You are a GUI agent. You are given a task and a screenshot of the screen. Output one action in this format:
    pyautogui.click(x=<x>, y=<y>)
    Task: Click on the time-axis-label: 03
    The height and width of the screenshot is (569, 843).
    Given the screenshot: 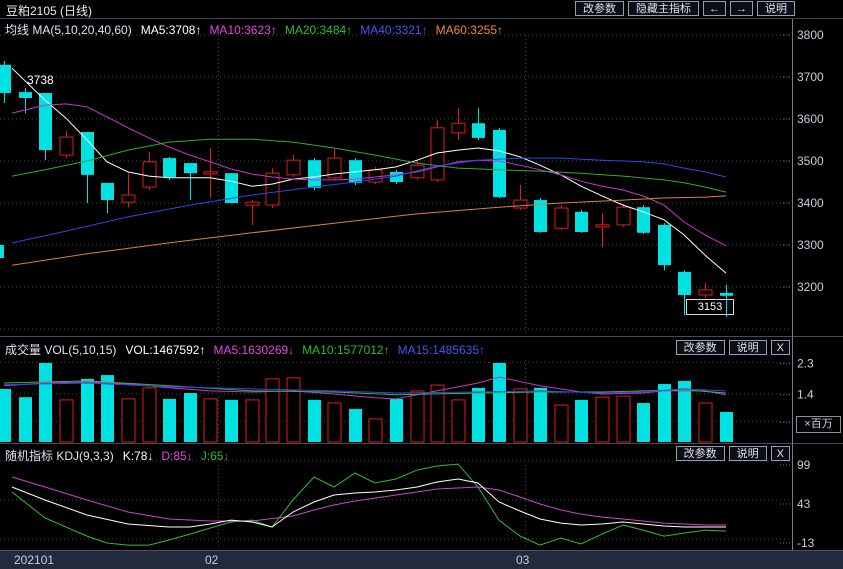 What is the action you would take?
    pyautogui.click(x=523, y=560)
    